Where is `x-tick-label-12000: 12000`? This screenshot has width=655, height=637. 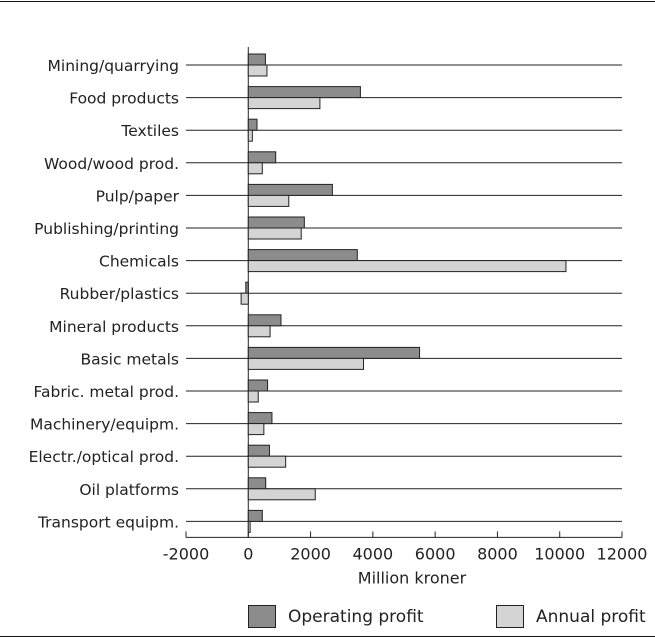
x-tick-label-12000: 12000 is located at coordinates (622, 553).